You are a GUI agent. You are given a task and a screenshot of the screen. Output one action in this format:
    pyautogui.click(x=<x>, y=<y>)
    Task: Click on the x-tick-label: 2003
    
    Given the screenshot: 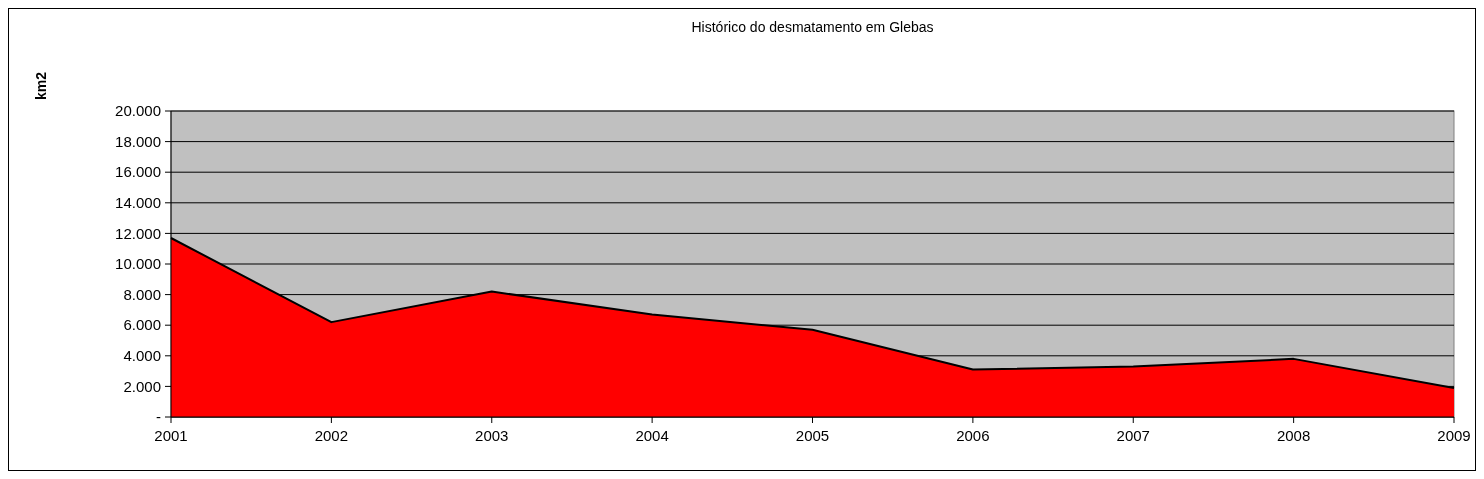 What is the action you would take?
    pyautogui.click(x=492, y=435)
    